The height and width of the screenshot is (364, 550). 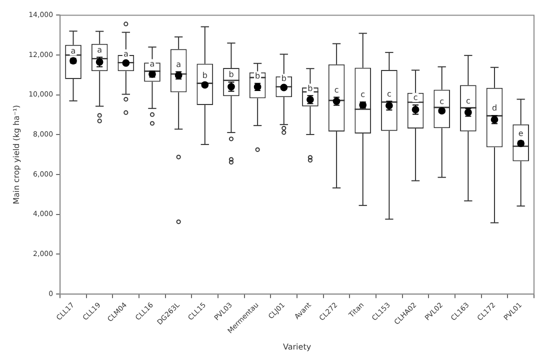 What do you see at coordinates (495, 108) in the screenshot?
I see `annotation: d` at bounding box center [495, 108].